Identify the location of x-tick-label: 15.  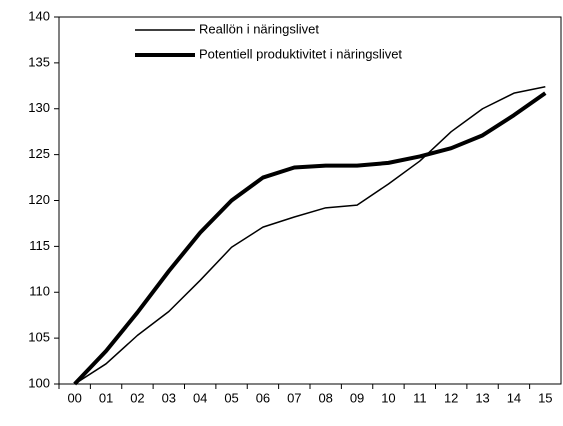
(545, 397).